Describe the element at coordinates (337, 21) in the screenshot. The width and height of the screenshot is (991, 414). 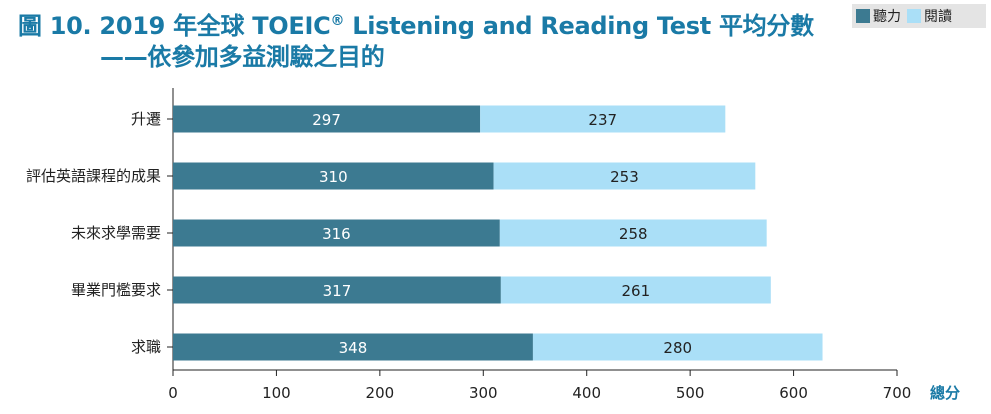
I see `registered-mark: ®` at that location.